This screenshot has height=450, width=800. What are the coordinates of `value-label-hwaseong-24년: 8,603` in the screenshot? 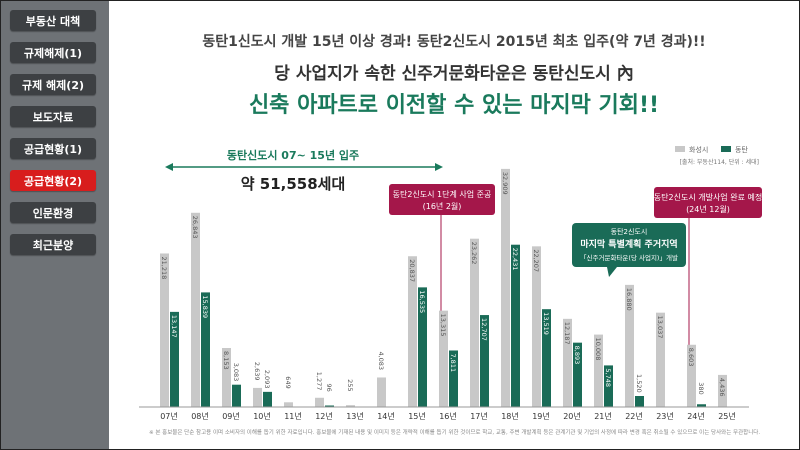 It's located at (691, 357).